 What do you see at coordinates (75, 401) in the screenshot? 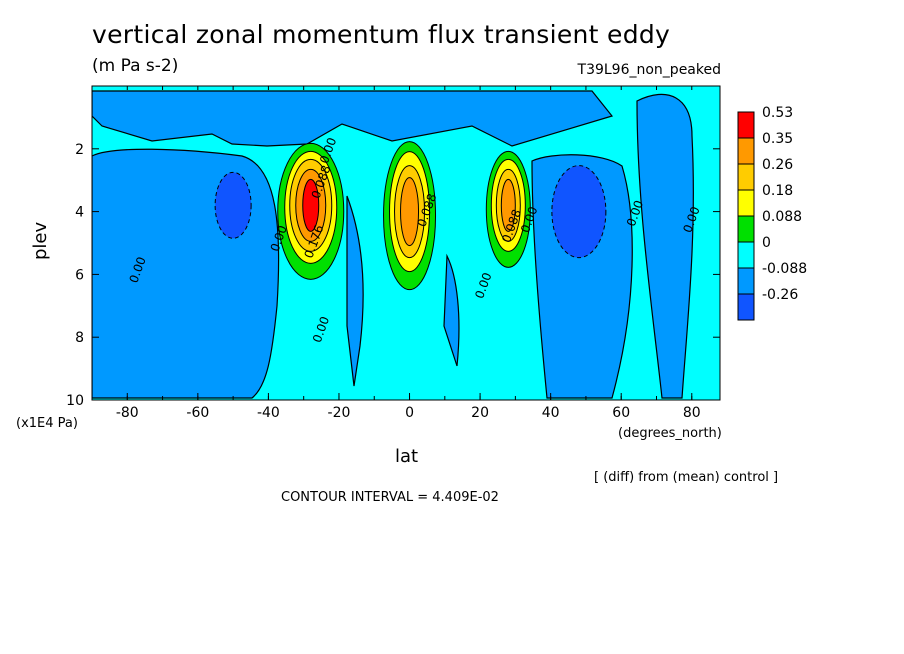
I see `y-tick-label: 10` at bounding box center [75, 401].